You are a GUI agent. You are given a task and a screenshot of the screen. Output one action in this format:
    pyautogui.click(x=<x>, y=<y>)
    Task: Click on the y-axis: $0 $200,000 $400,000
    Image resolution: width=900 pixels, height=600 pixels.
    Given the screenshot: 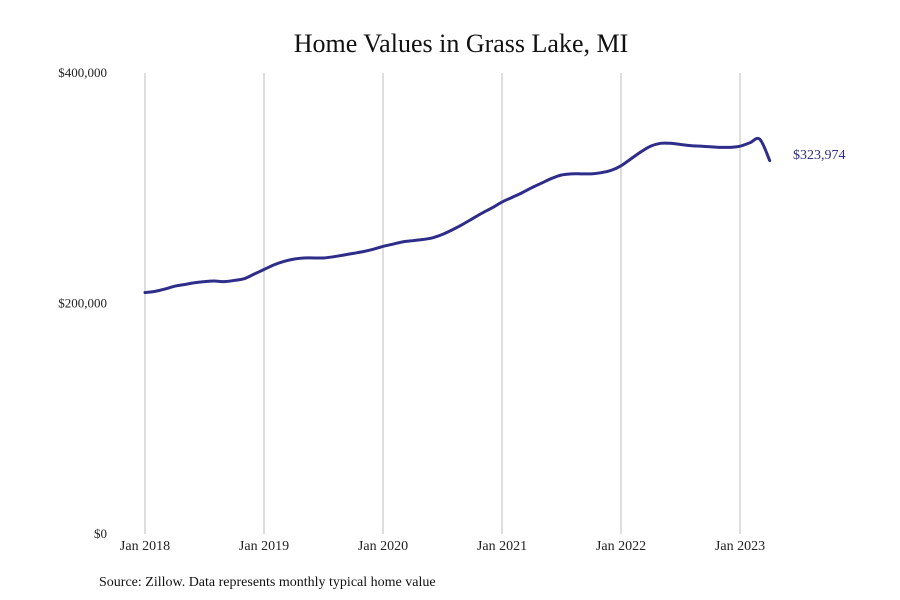 What is the action you would take?
    pyautogui.click(x=82, y=303)
    